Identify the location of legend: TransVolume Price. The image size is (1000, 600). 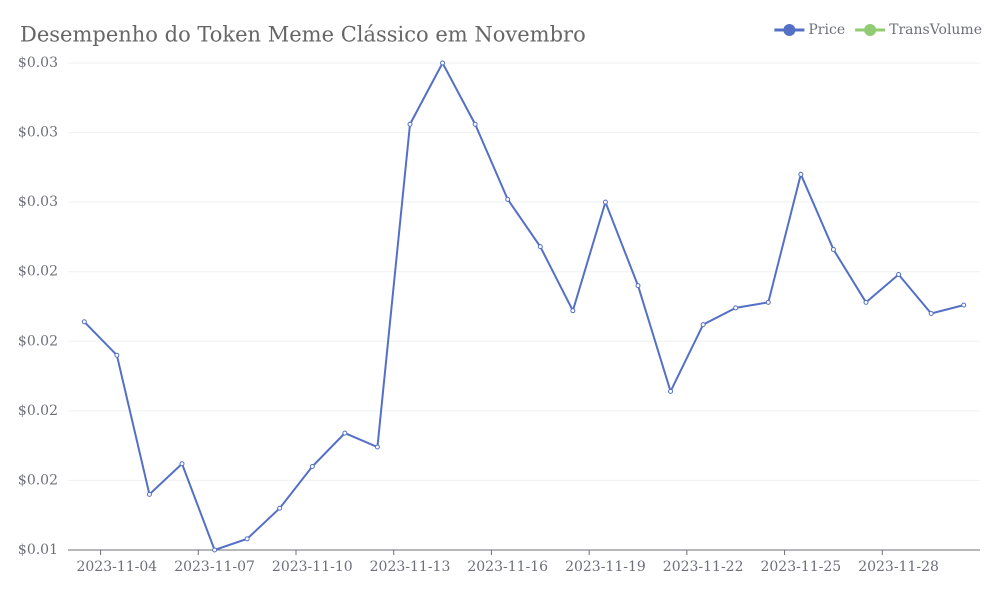
(878, 30).